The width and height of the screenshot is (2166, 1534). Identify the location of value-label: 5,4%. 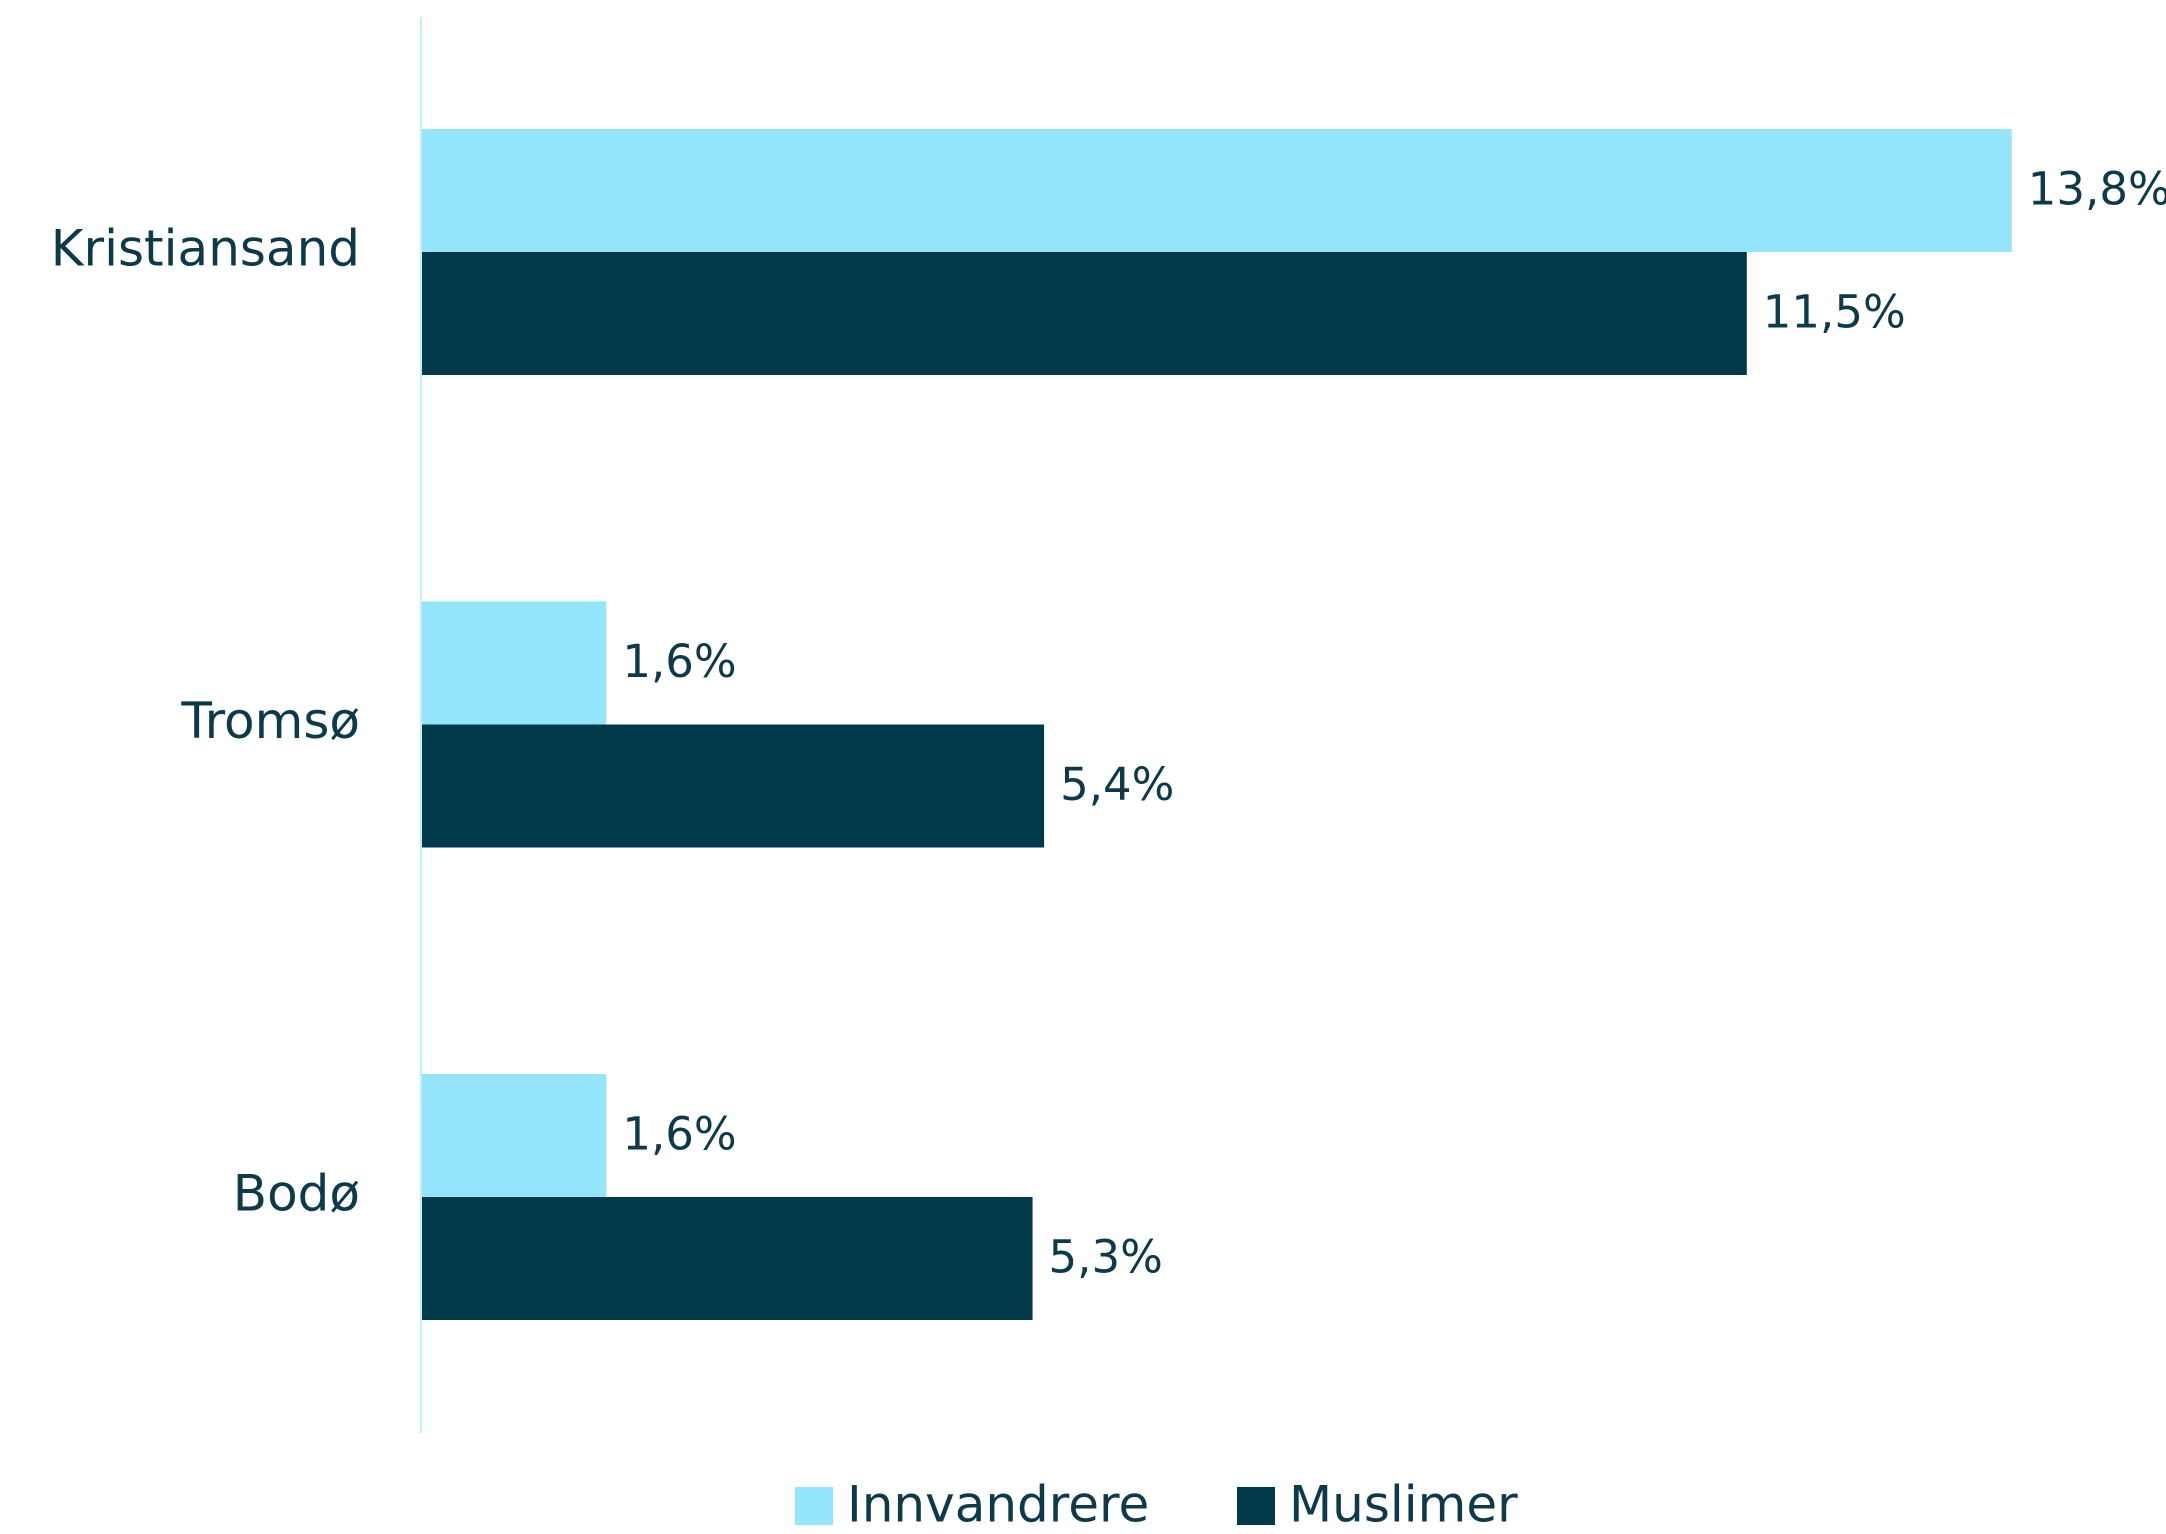
(1117, 784).